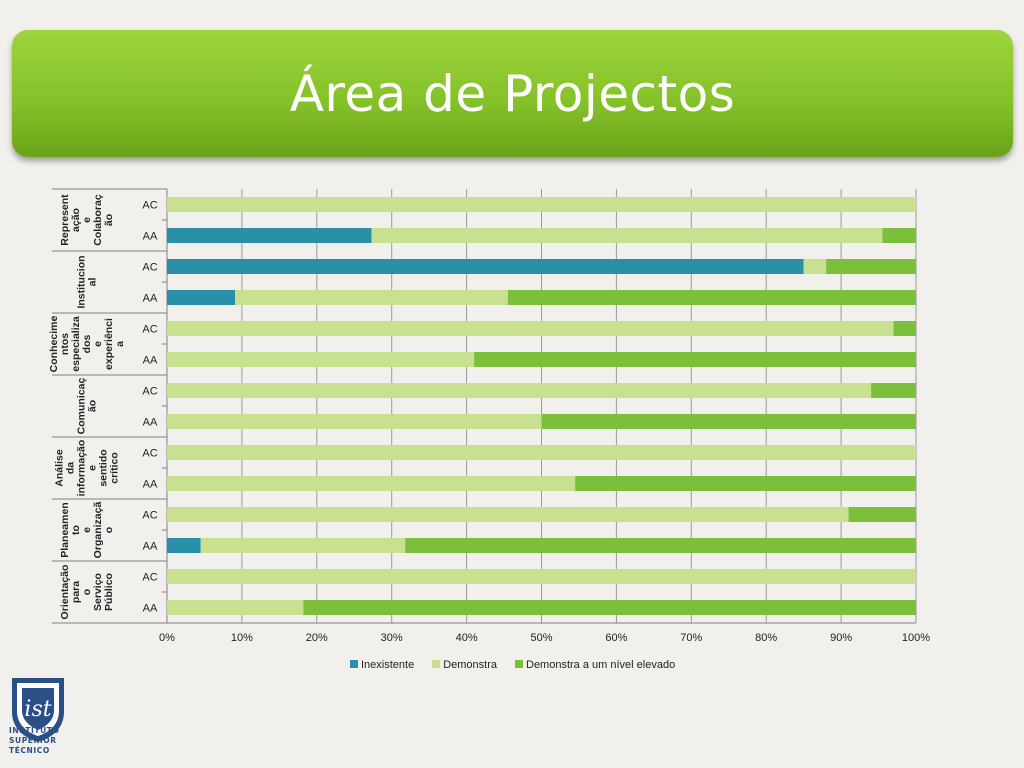 The image size is (1024, 768). Describe the element at coordinates (766, 638) in the screenshot. I see `x-tick-label: 80%` at that location.